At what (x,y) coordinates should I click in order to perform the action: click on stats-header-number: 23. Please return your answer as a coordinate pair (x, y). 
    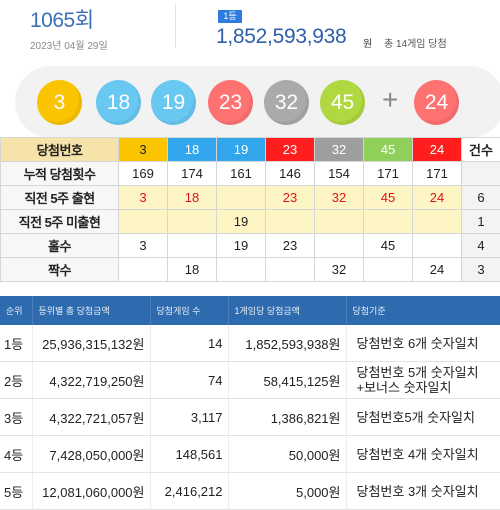
    Looking at the image, I should click on (290, 150).